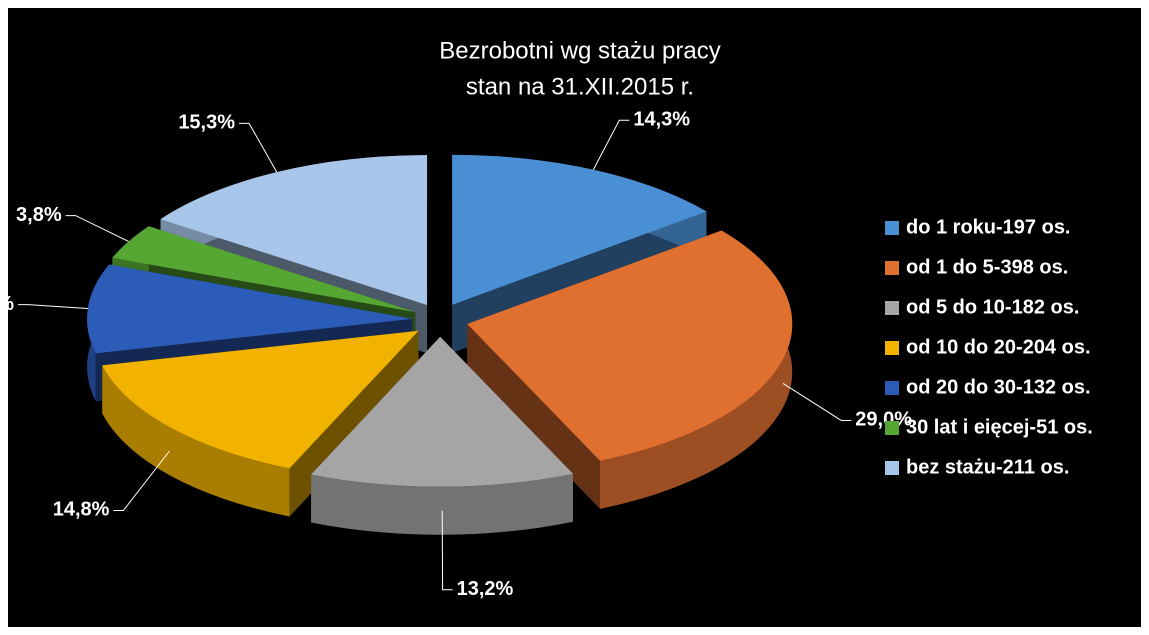 The height and width of the screenshot is (635, 1149). What do you see at coordinates (988, 227) in the screenshot?
I see `legend-label: do 1 roku-197 os.` at bounding box center [988, 227].